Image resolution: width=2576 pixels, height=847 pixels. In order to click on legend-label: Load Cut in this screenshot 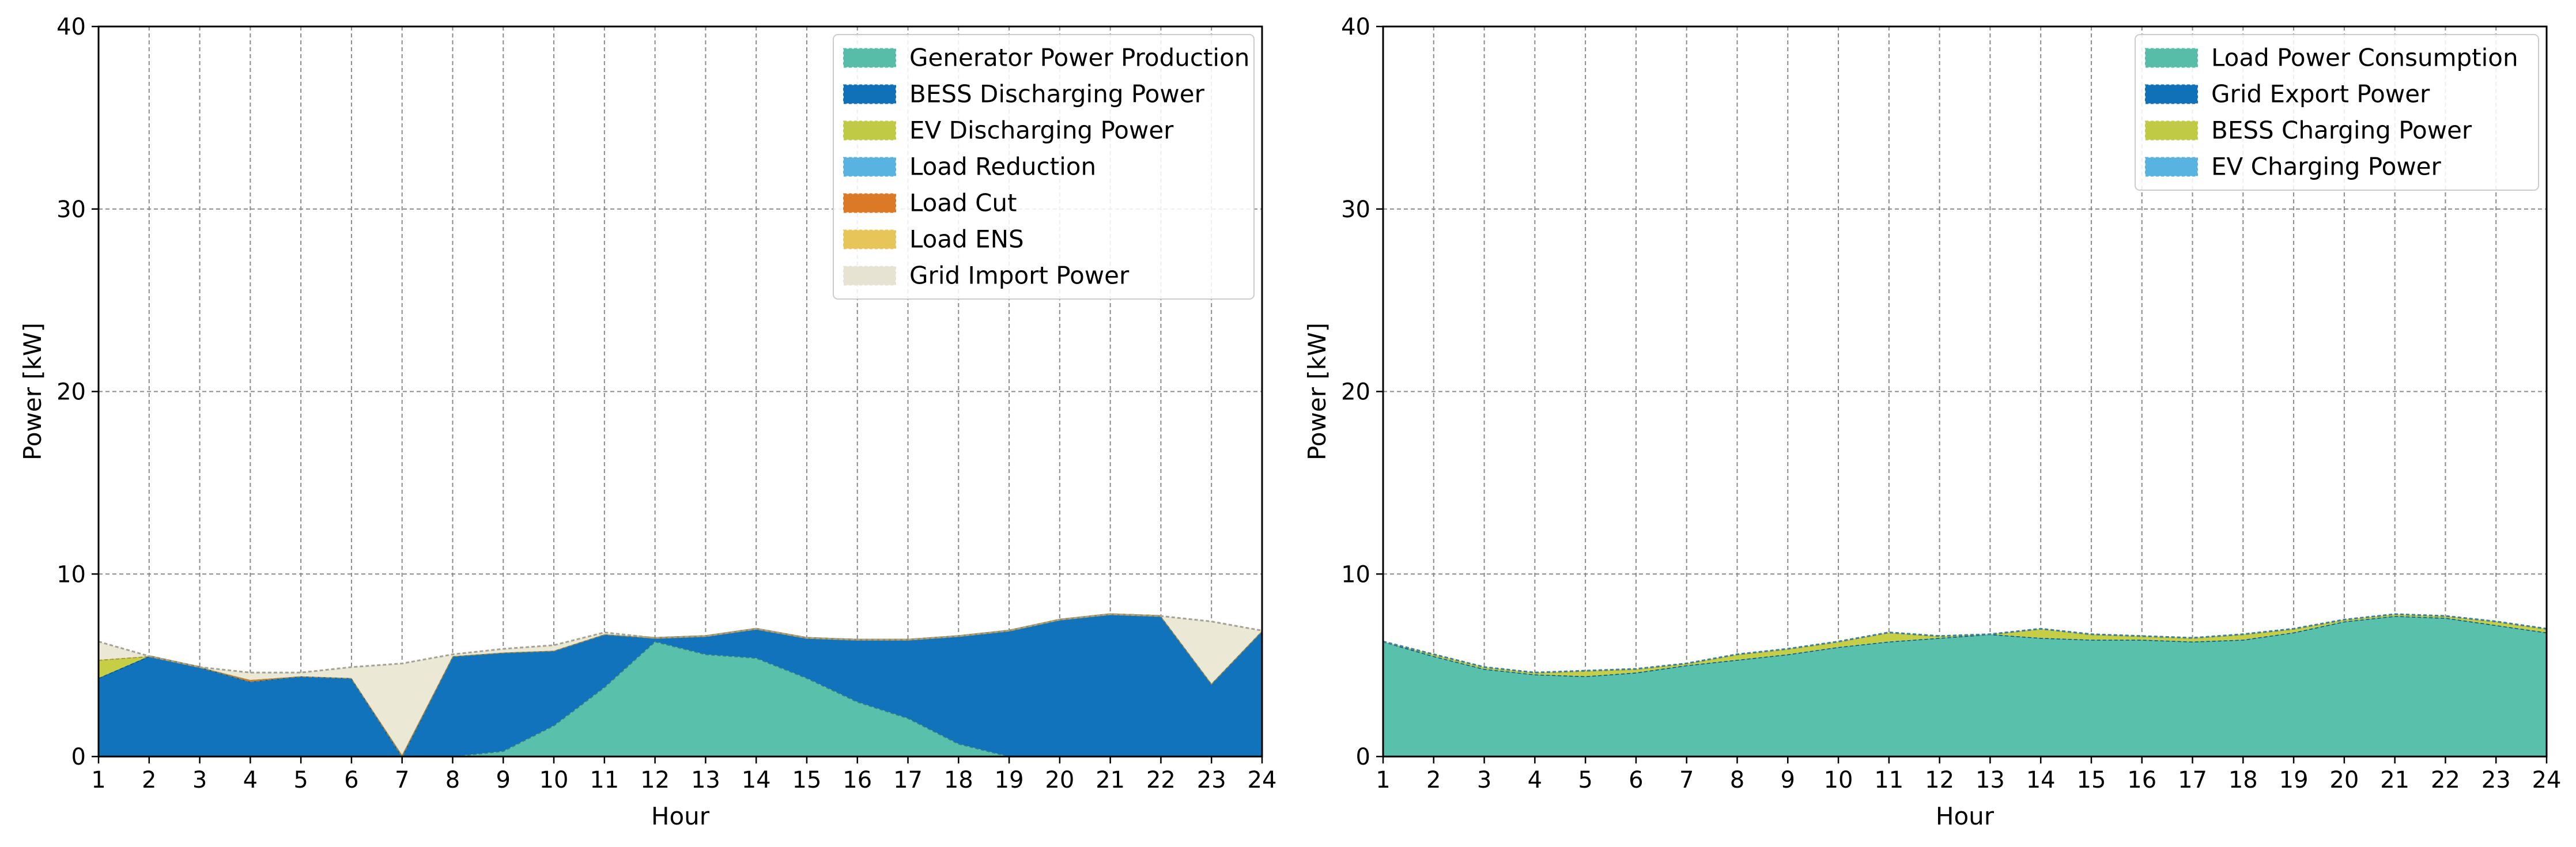, I will do `click(963, 203)`.